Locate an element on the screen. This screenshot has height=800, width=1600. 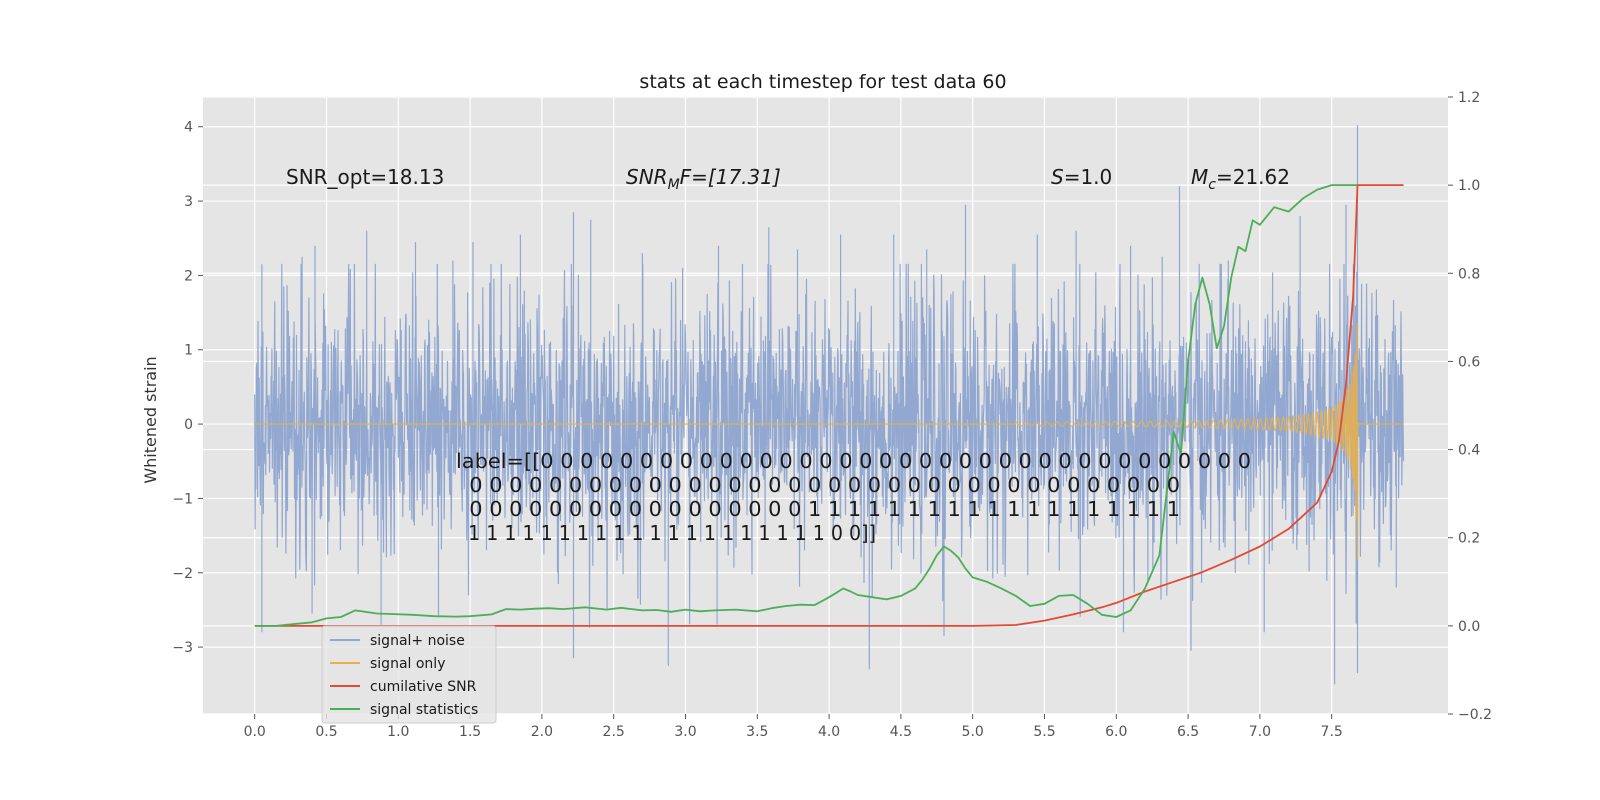
mc-annotation: Mc=21.62 is located at coordinates (1240, 179).